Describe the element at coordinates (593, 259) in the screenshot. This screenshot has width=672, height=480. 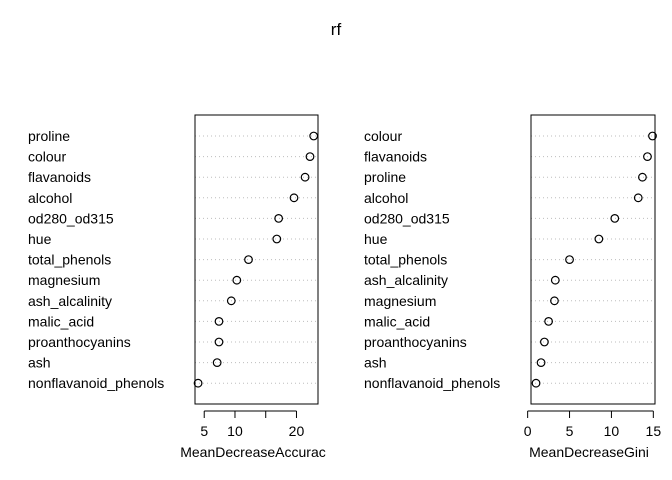
I see `plot-frame` at that location.